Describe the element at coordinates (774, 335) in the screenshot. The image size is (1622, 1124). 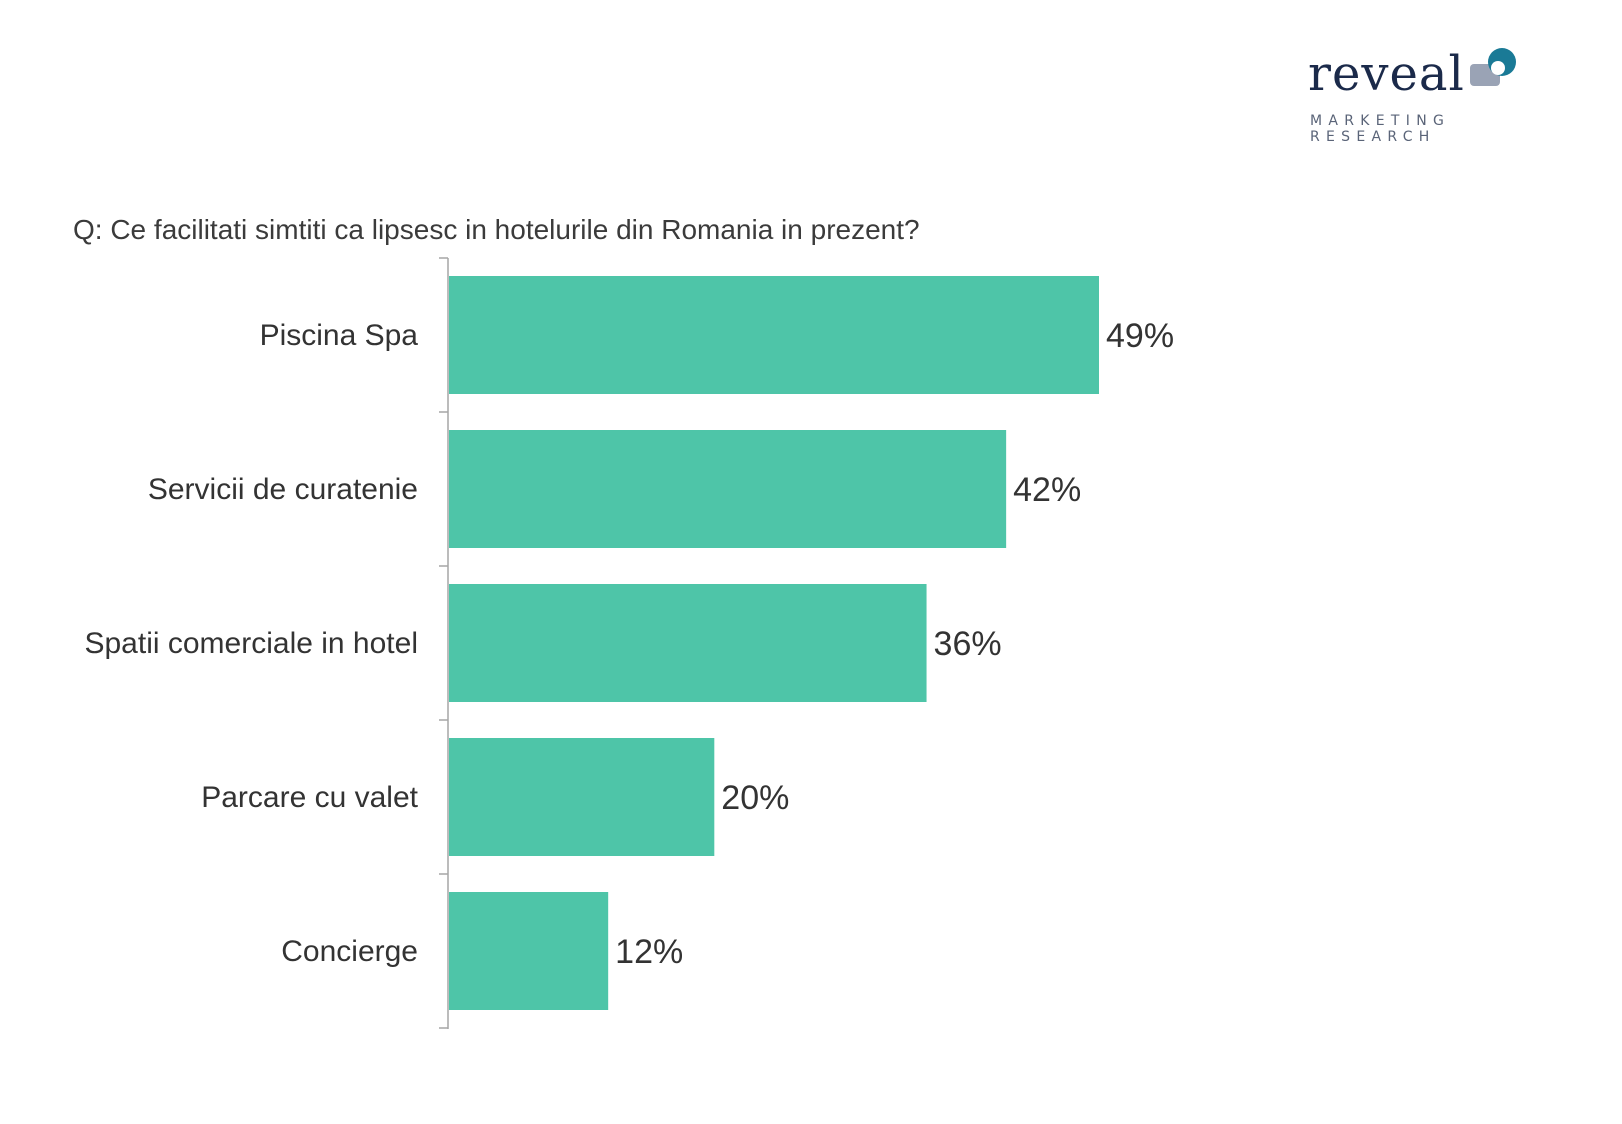
I see `bar-piscina-spa` at that location.